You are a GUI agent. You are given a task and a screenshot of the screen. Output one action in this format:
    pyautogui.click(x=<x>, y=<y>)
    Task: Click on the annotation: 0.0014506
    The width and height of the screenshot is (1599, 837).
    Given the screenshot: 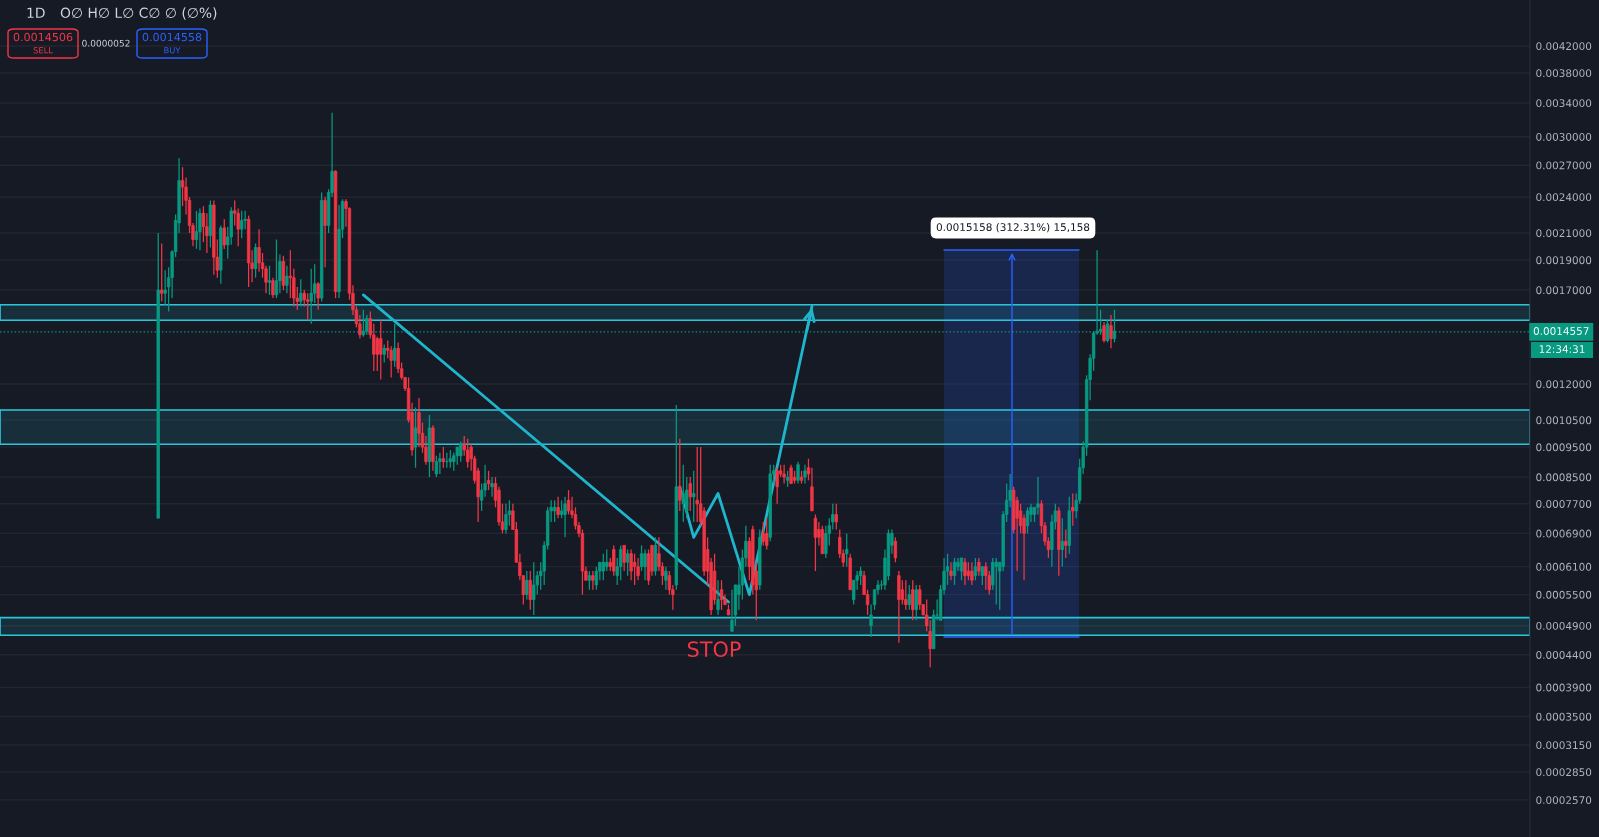 What is the action you would take?
    pyautogui.click(x=43, y=37)
    